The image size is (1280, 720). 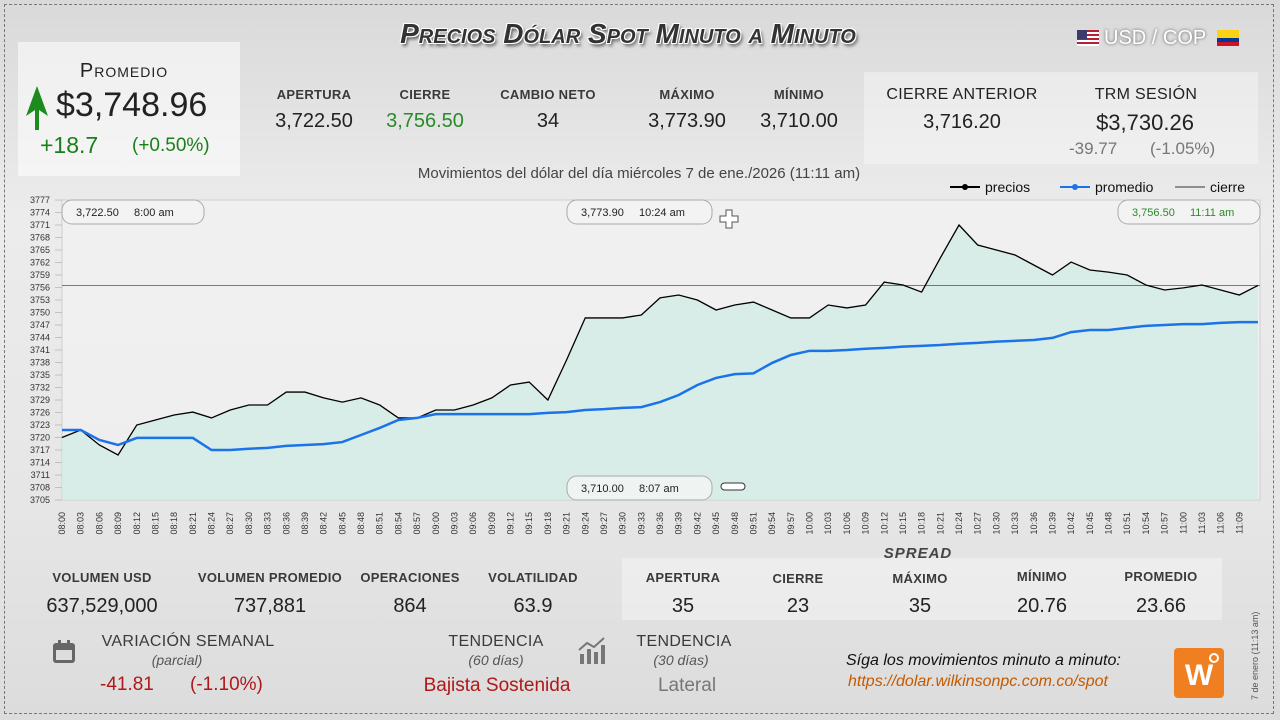 What do you see at coordinates (40, 275) in the screenshot?
I see `y-tick-label: 3759` at bounding box center [40, 275].